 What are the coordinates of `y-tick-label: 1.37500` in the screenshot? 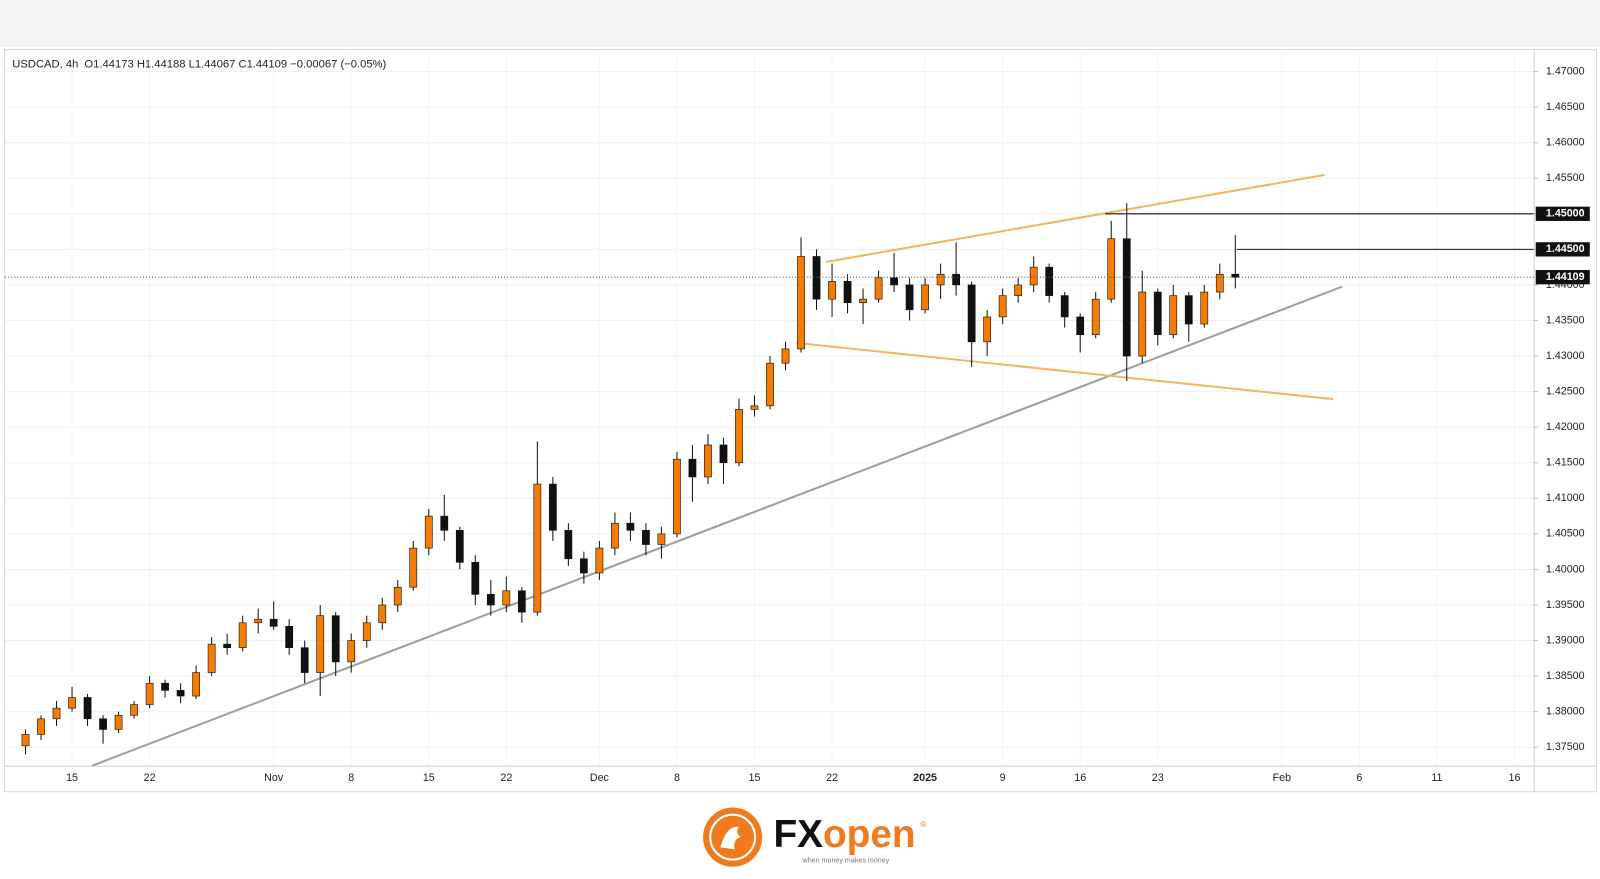 It's located at (1565, 747).